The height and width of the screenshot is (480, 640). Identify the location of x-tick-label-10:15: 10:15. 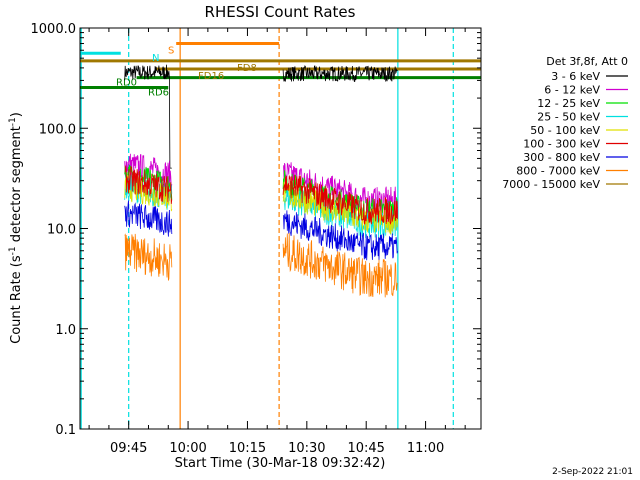
(247, 448).